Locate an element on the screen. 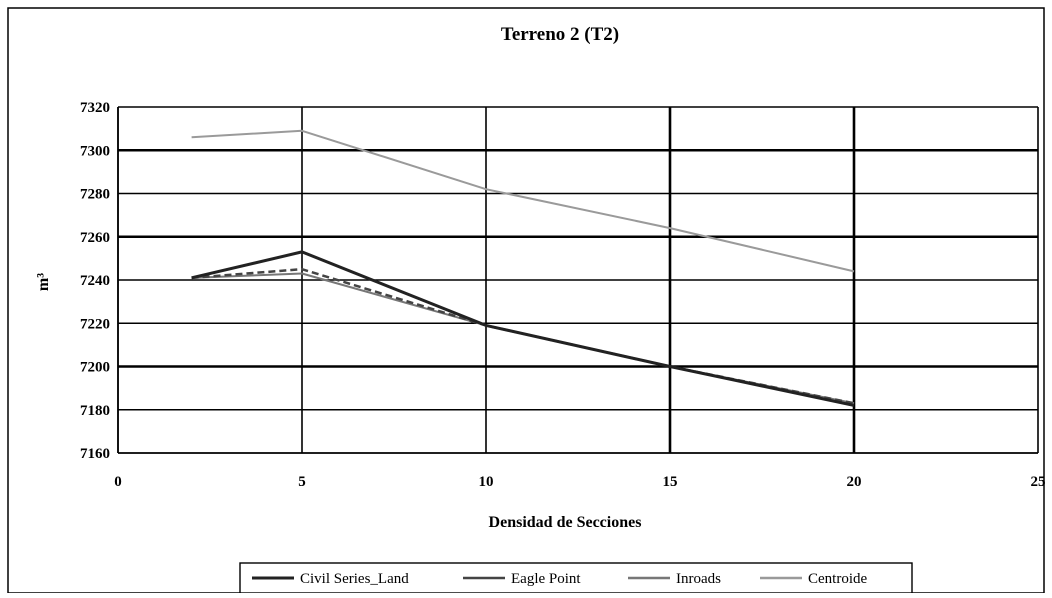  x-tick-label: 20 is located at coordinates (854, 482).